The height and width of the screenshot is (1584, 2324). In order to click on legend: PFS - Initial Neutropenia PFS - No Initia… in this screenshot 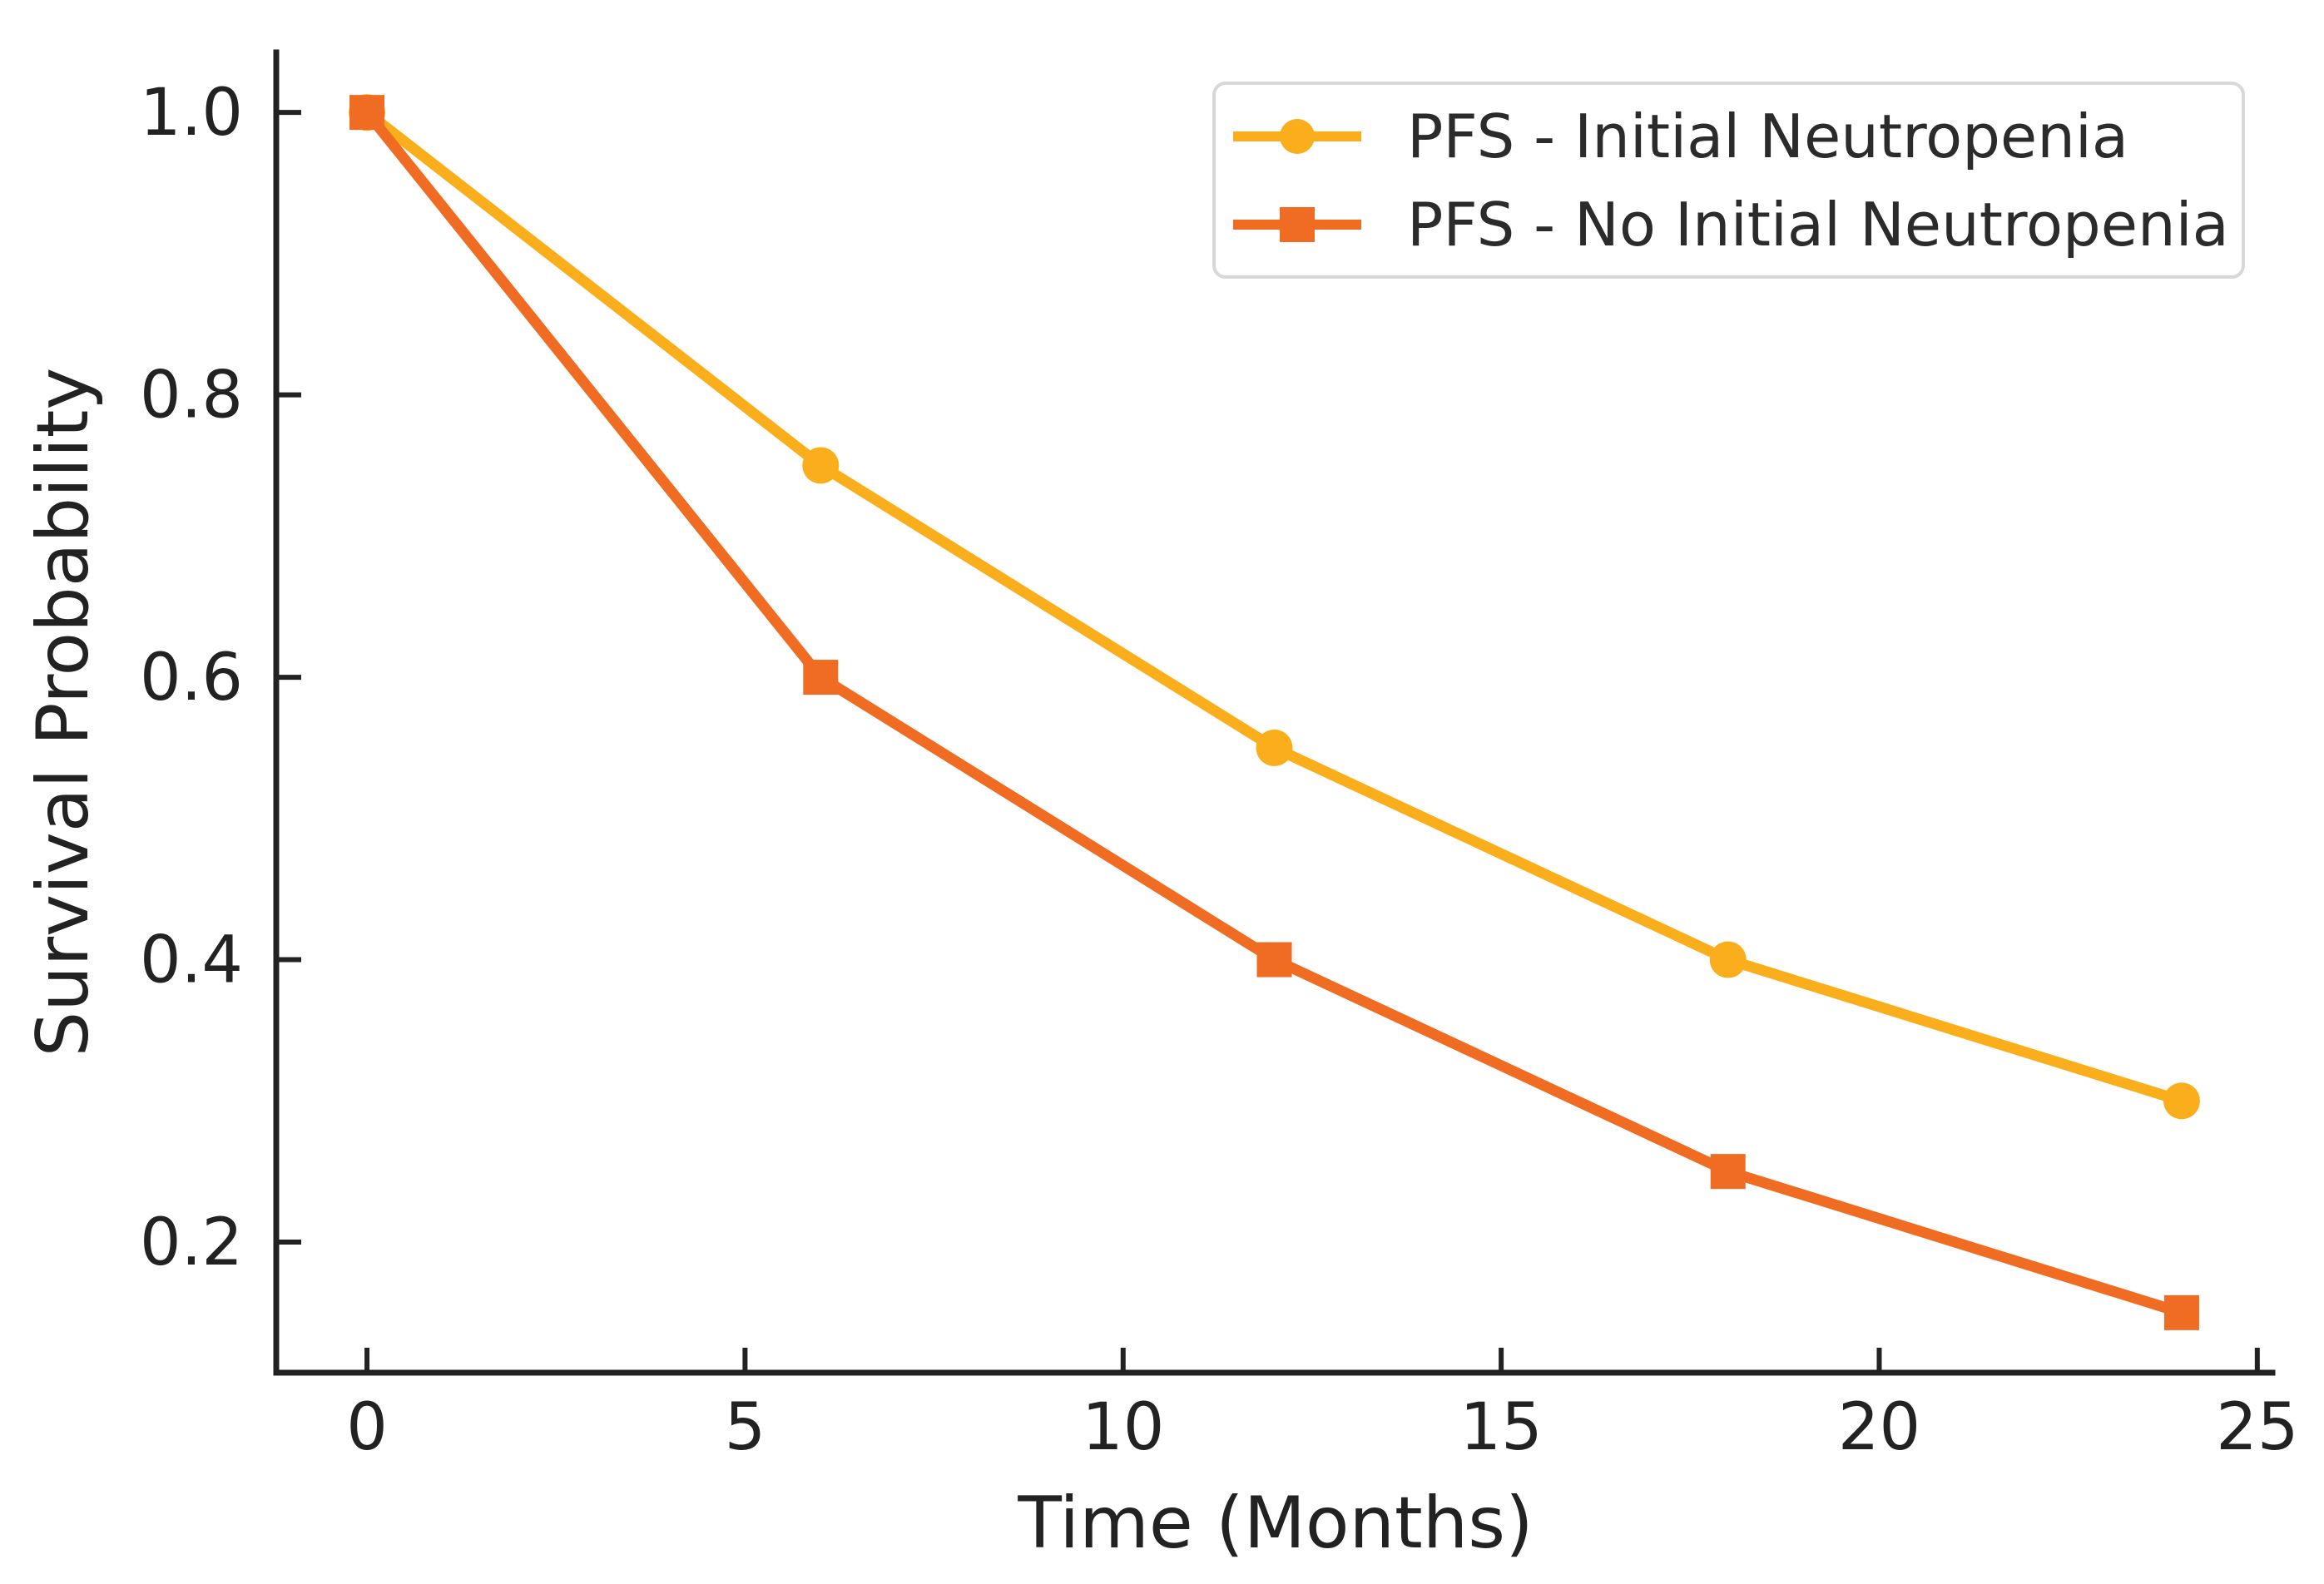, I will do `click(1729, 180)`.